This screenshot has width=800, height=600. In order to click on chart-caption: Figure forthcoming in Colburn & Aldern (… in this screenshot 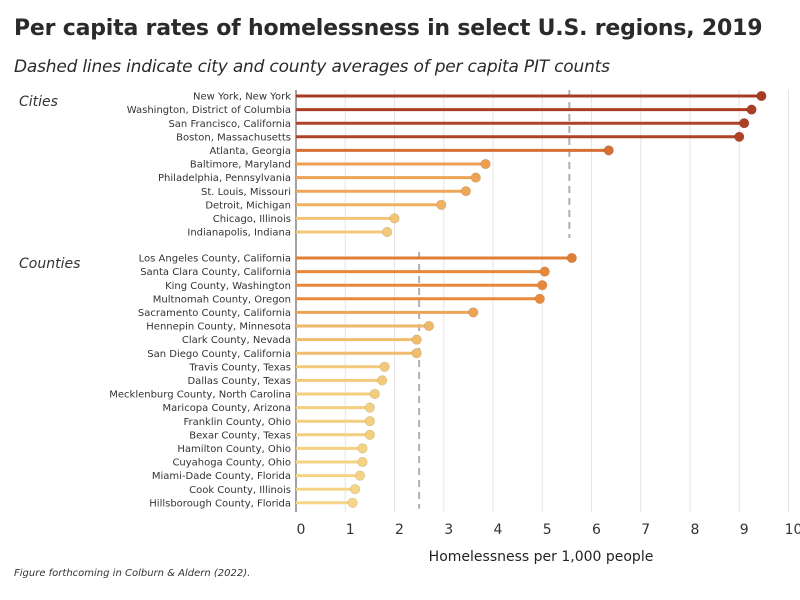, I will do `click(132, 573)`.